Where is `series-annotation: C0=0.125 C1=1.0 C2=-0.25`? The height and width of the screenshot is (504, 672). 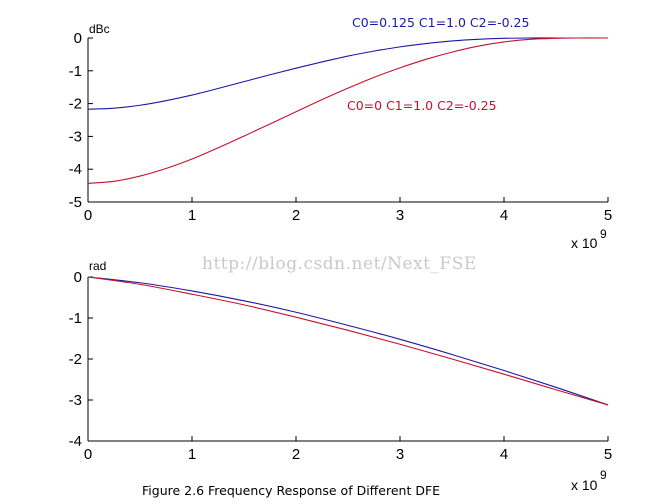
series-annotation: C0=0.125 C1=1.0 C2=-0.25 is located at coordinates (440, 22).